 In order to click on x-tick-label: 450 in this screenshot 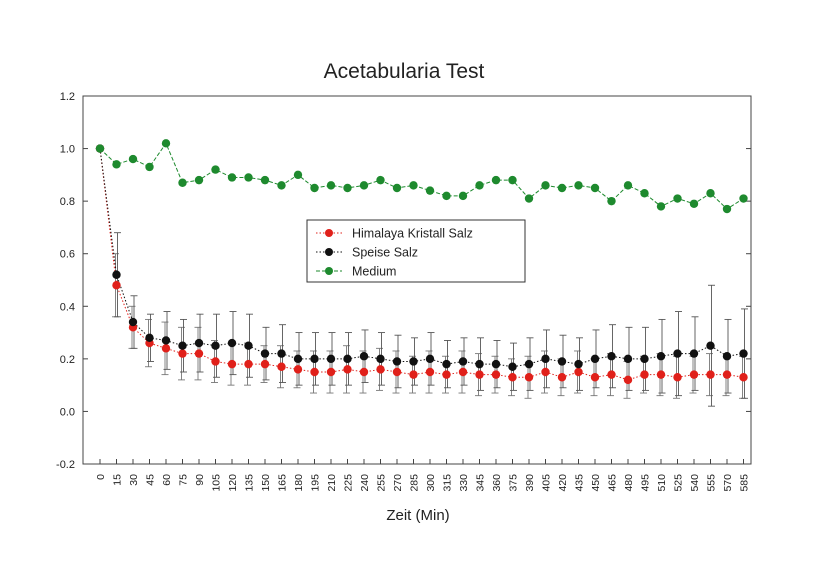, I will do `click(596, 483)`.